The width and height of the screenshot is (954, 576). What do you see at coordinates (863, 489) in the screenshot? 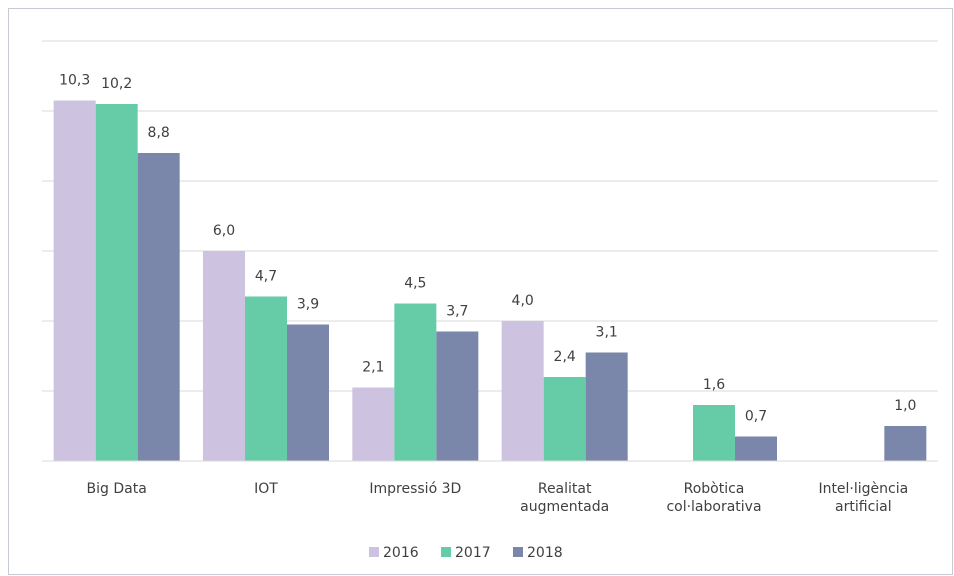
I see `x-tick-label-line: Intel·ligència` at bounding box center [863, 489].